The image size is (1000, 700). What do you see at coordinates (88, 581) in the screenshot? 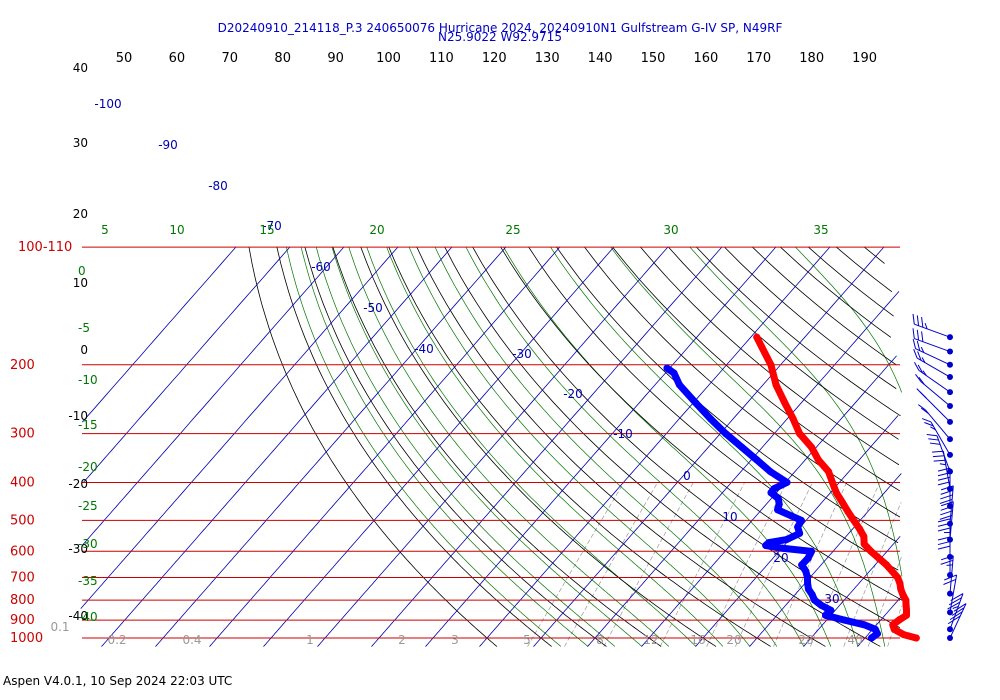
I see `moist-axis-label: -35` at bounding box center [88, 581].